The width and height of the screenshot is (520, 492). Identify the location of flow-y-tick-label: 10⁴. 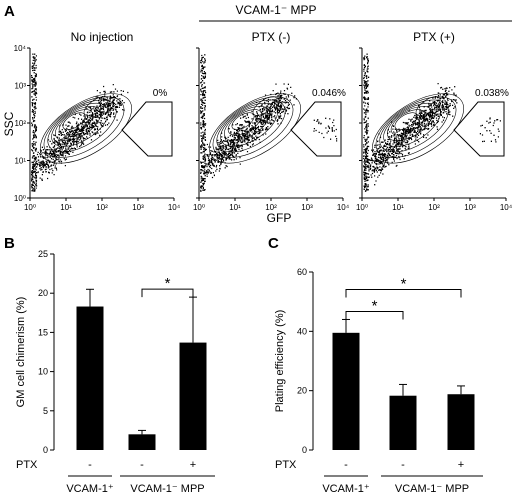
(20, 48).